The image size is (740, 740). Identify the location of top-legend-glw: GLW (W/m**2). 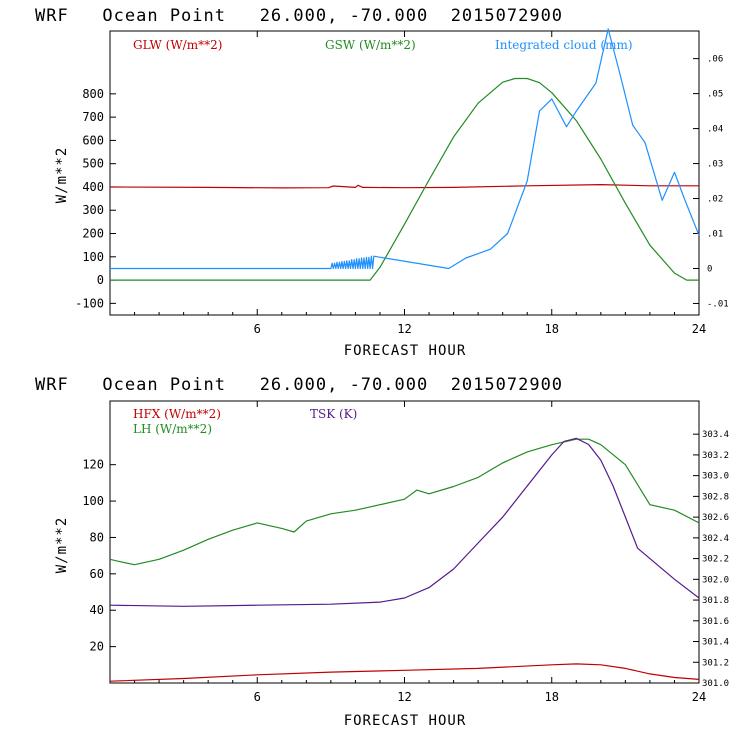
(177, 45).